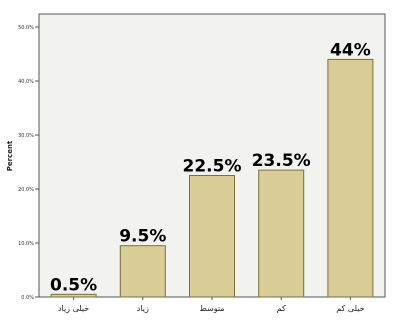 Image resolution: width=393 pixels, height=326 pixels. Describe the element at coordinates (73, 308) in the screenshot. I see `x-category-label: خیلی زیاد` at that location.